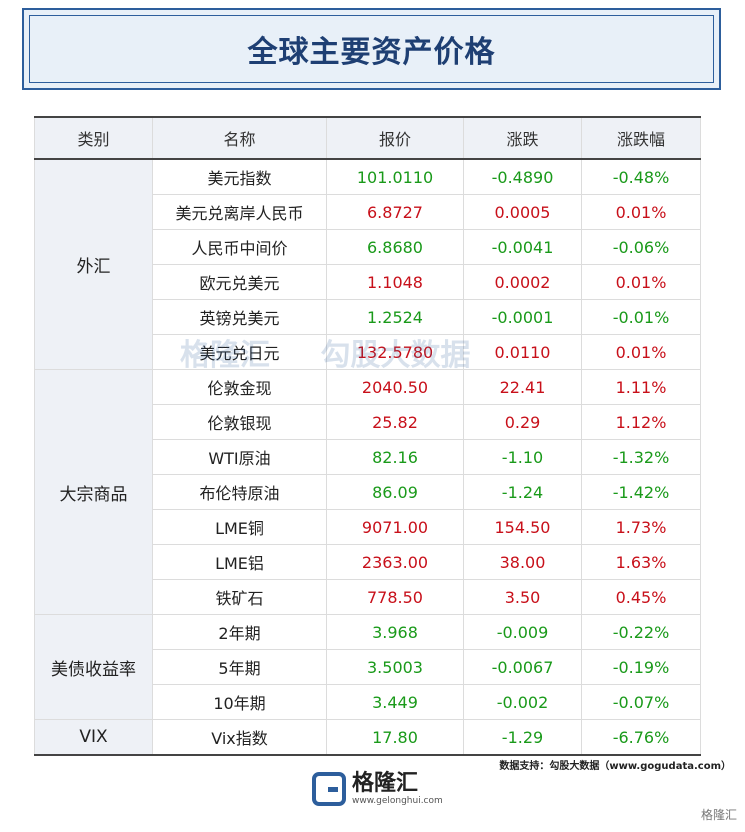 Image resolution: width=745 pixels, height=832 pixels. Describe the element at coordinates (641, 632) in the screenshot. I see `pct-cell: -0.22%` at that location.